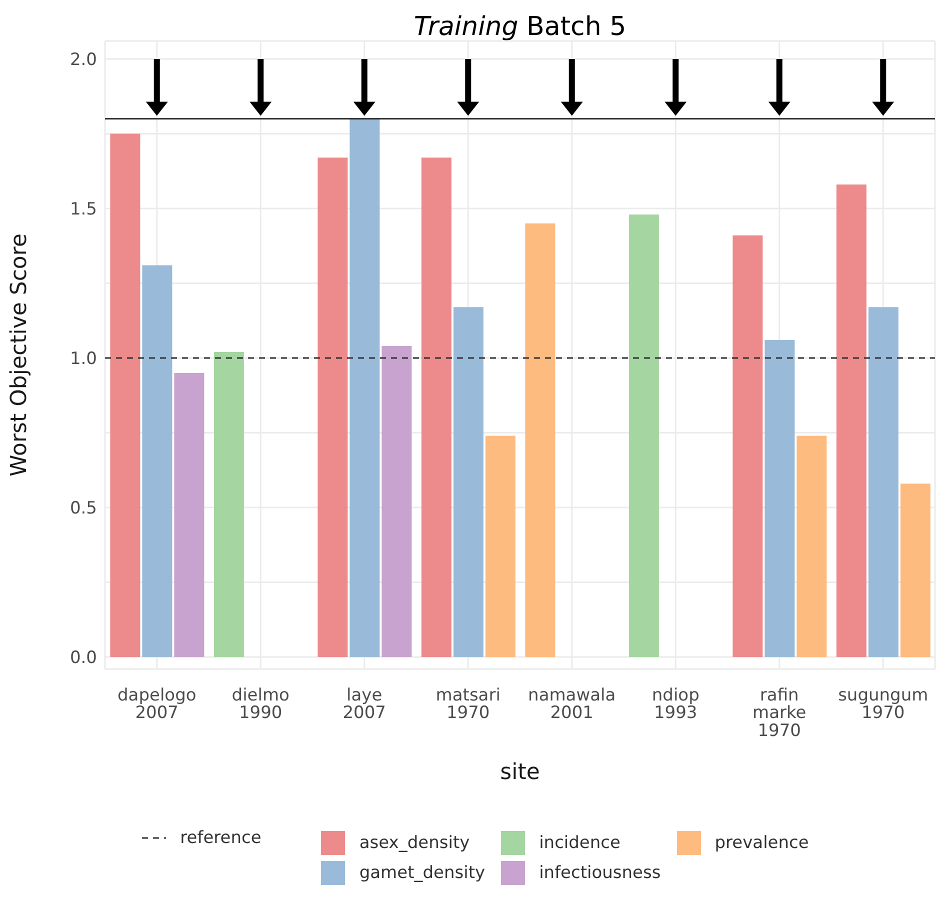 This screenshot has width=949, height=908. I want to click on x-tick-label: laye 2007, so click(364, 704).